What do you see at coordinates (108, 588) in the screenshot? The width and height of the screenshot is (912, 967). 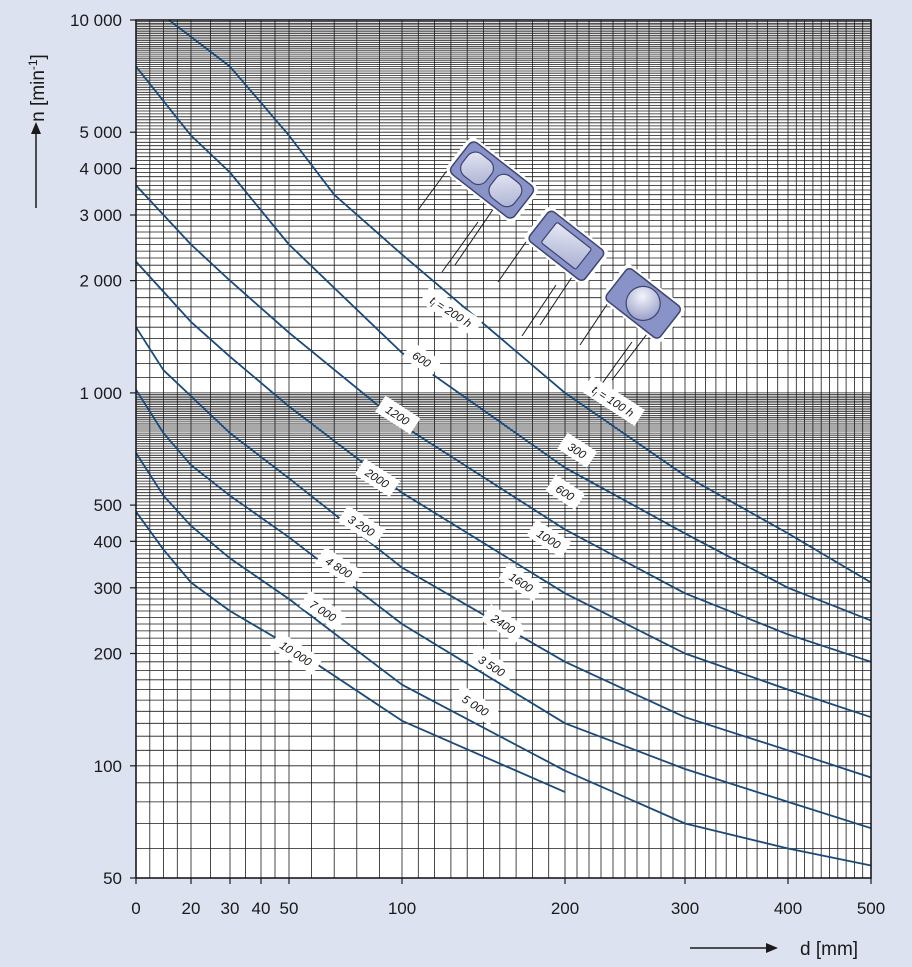 I see `y-tick-label: 300` at bounding box center [108, 588].